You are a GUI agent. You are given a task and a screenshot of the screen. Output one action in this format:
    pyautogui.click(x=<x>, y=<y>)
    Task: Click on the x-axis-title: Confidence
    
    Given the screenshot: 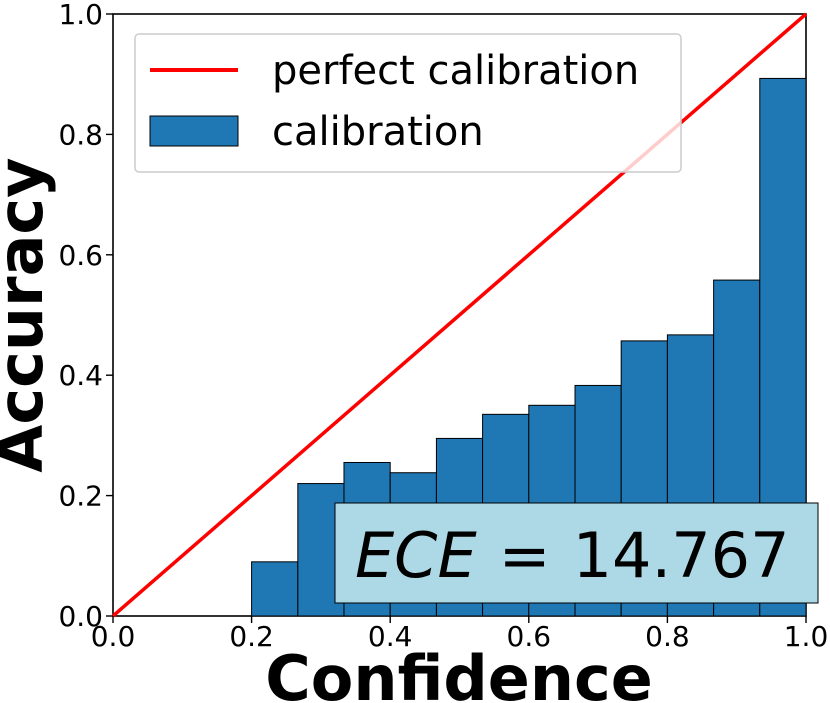 What is the action you would take?
    pyautogui.click(x=459, y=672)
    